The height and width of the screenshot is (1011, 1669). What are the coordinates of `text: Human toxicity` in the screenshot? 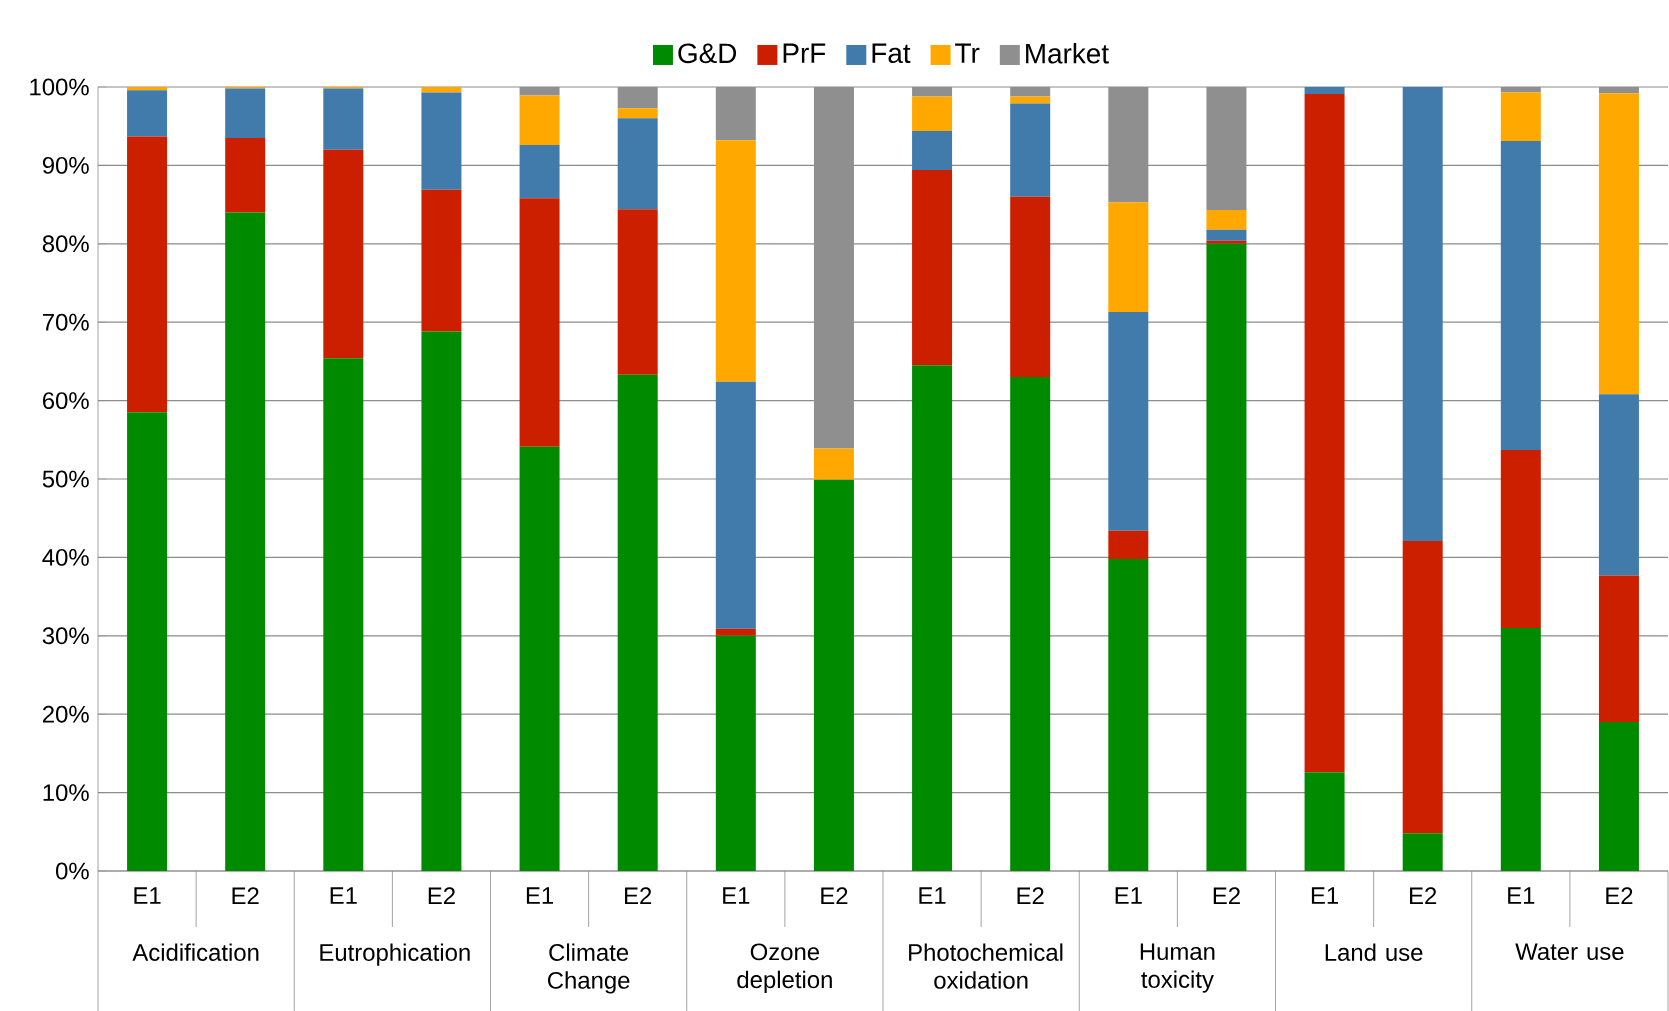 It's located at (1177, 968).